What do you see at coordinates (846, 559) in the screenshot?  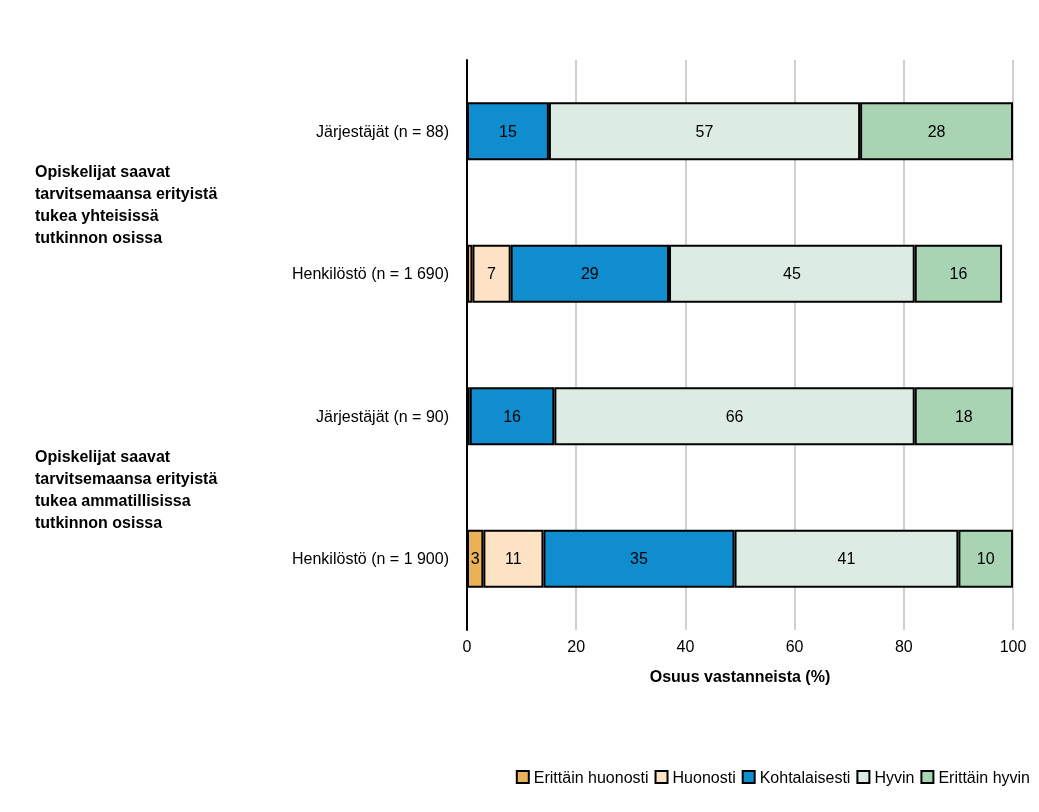 I see `data-label: 41` at bounding box center [846, 559].